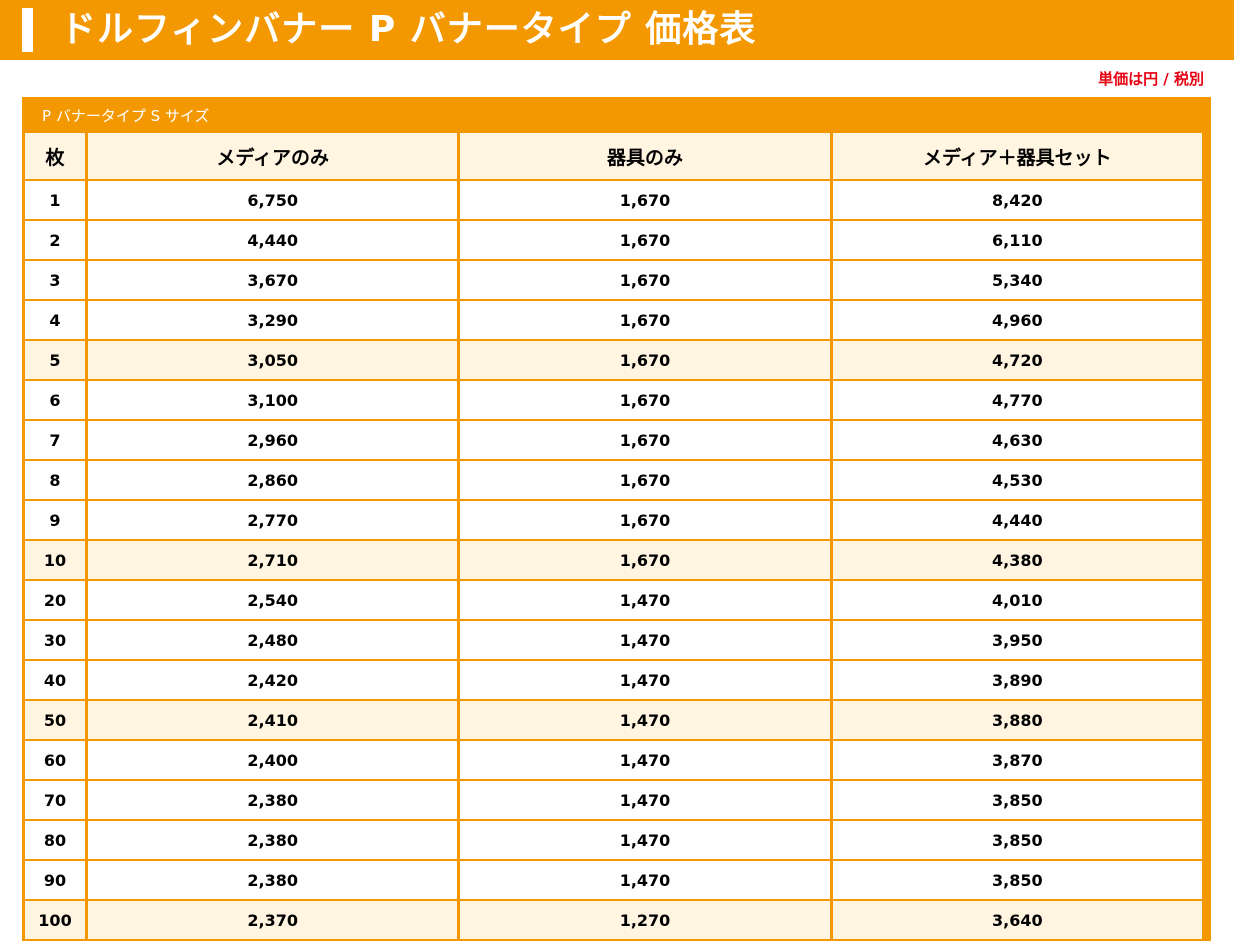 Image resolution: width=1234 pixels, height=943 pixels. I want to click on table-row: 9 2,770 1,670 4,440, so click(613, 520).